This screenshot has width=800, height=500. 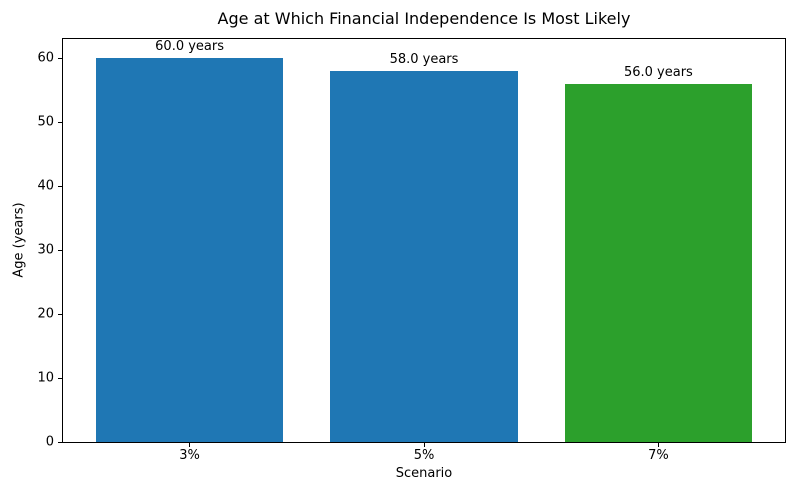 I want to click on y-axis-tick-label: 0, so click(x=49, y=442).